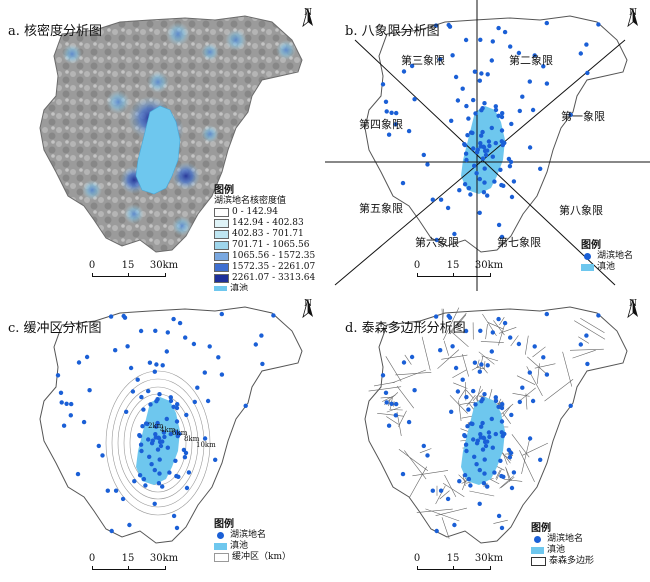  What do you see at coordinates (537, 539) in the screenshot?
I see `point-swatch` at bounding box center [537, 539].